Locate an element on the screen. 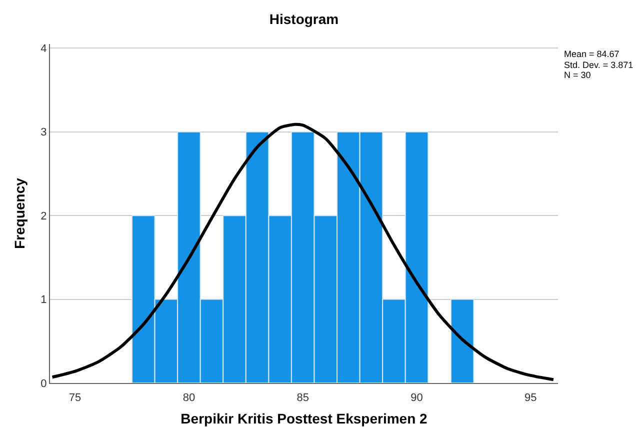 This screenshot has width=637, height=427. text: N = 30 is located at coordinates (577, 75).